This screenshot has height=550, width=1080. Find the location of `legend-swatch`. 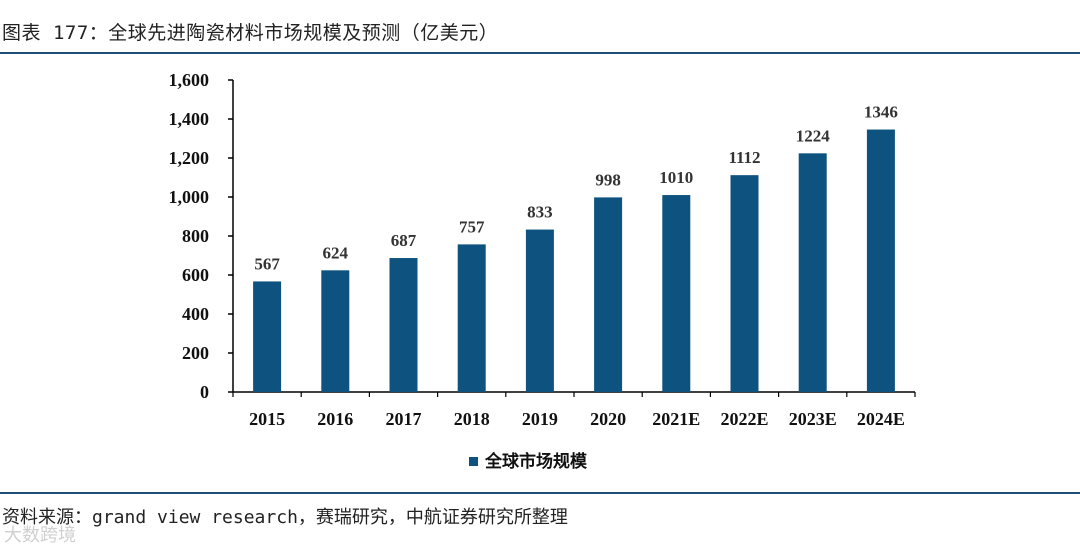

legend-swatch is located at coordinates (473, 461).